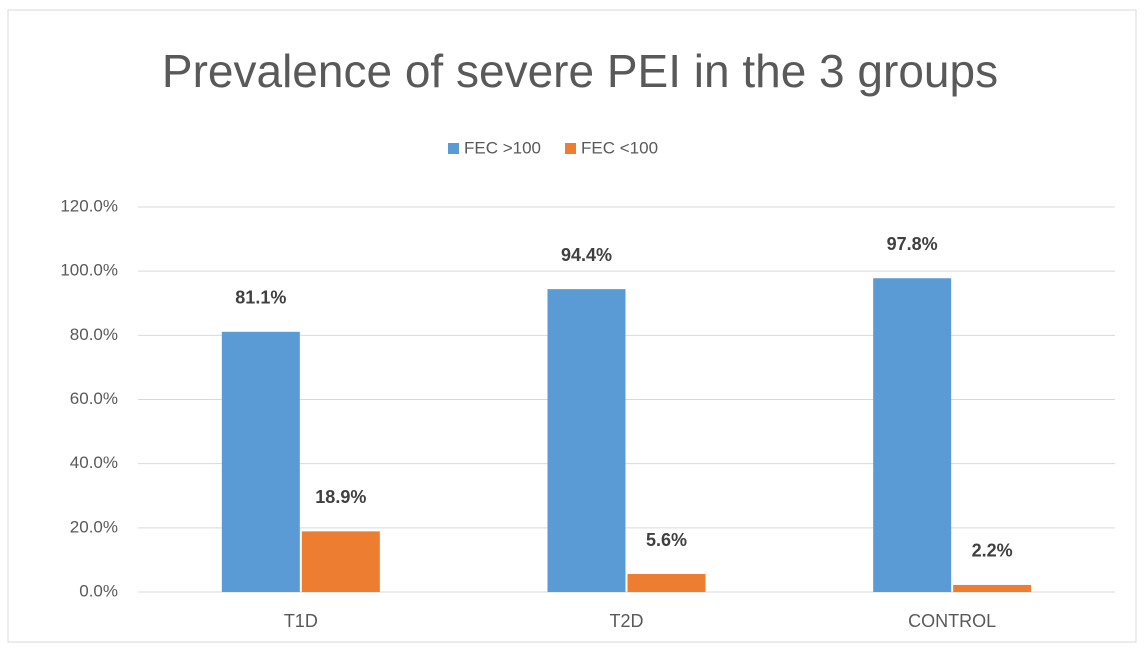 The image size is (1144, 650). What do you see at coordinates (89, 270) in the screenshot?
I see `y-tick-label: 100.0%` at bounding box center [89, 270].